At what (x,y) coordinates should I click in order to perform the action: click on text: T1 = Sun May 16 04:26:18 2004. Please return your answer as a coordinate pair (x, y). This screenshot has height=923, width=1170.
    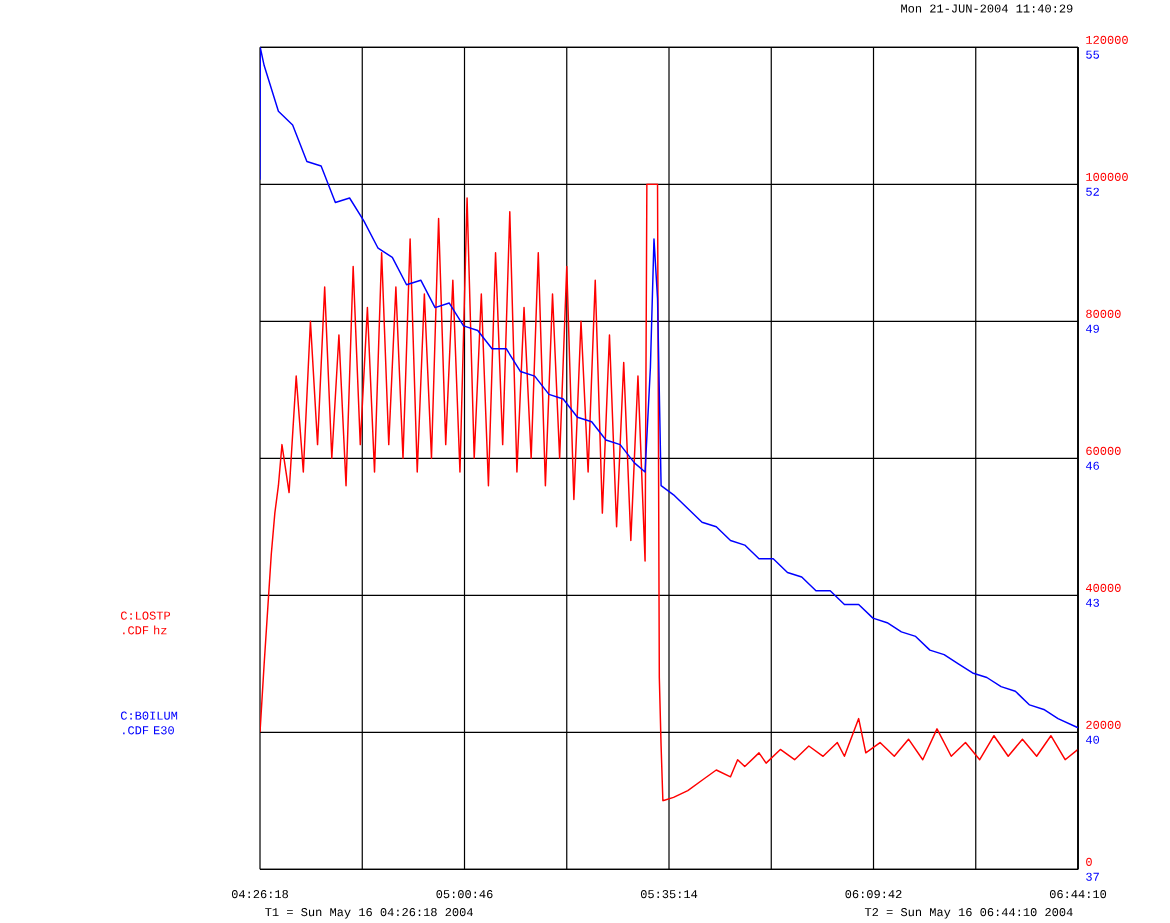
    Looking at the image, I should click on (369, 913).